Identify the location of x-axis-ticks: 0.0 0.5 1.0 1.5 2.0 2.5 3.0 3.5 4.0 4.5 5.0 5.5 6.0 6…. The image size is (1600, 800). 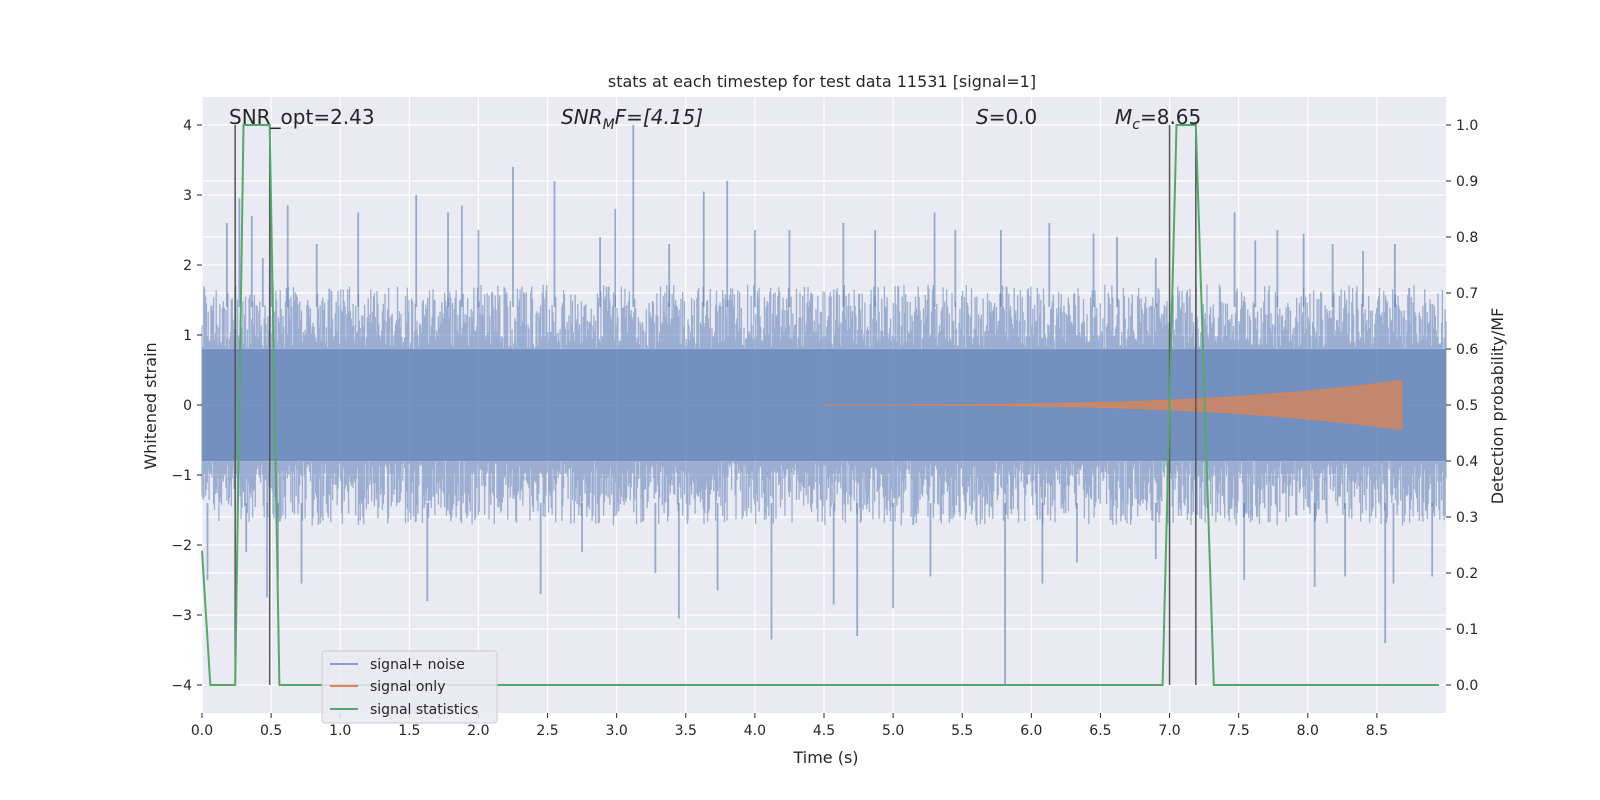
(789, 726).